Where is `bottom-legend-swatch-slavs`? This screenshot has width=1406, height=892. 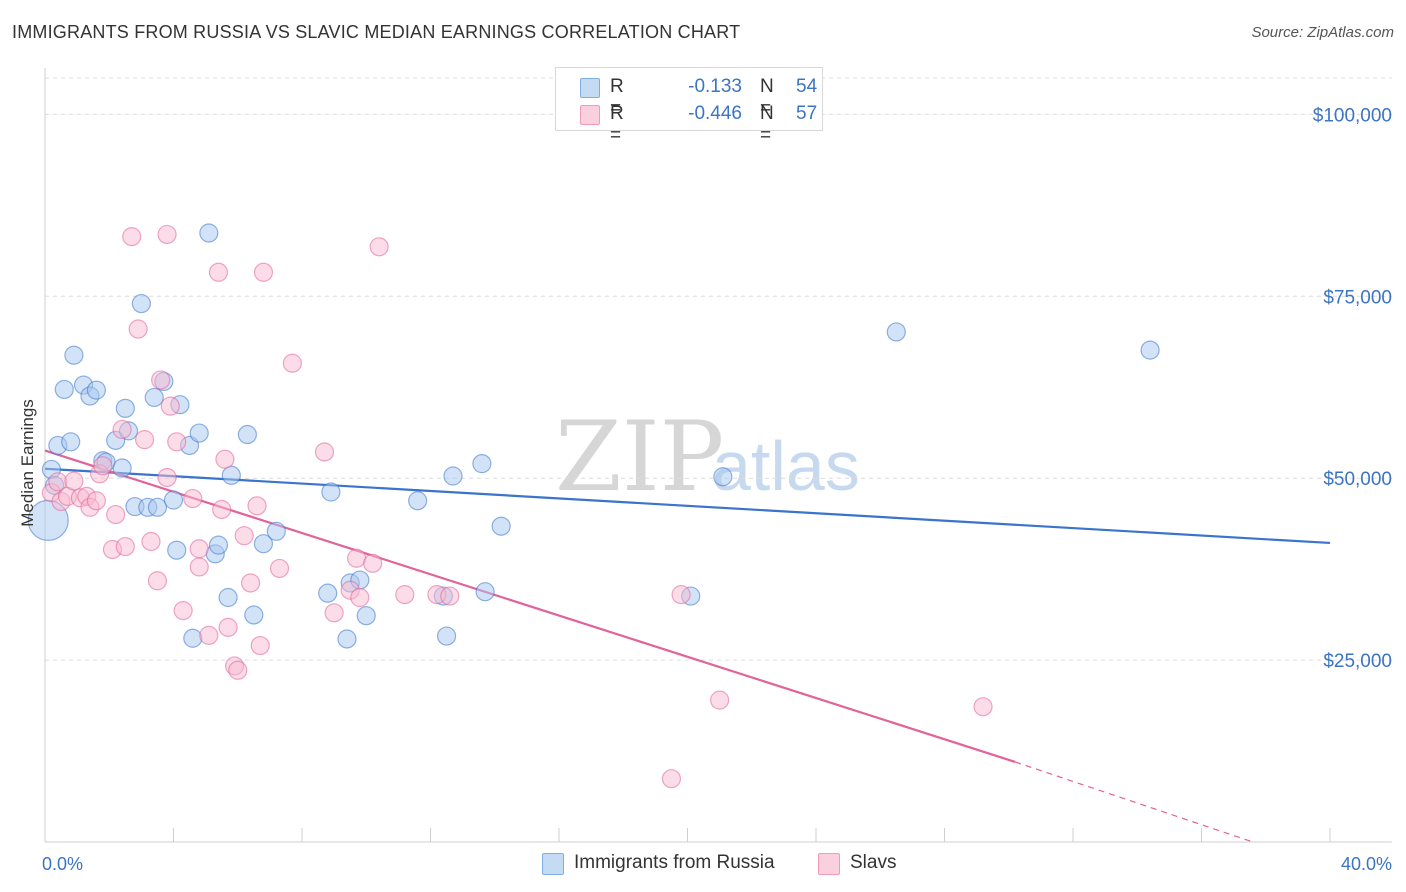 bottom-legend-swatch-slavs is located at coordinates (829, 864).